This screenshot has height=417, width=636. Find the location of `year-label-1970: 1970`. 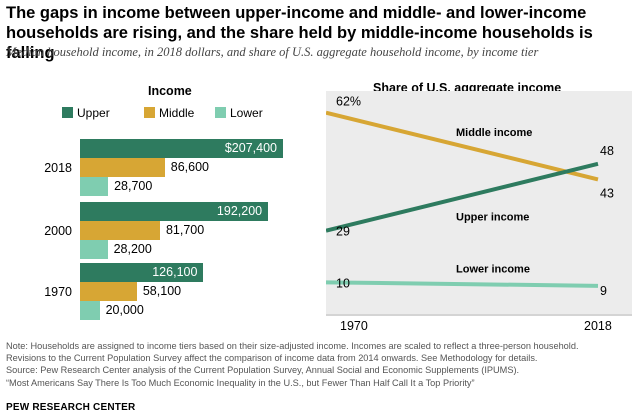

year-label-1970: 1970 is located at coordinates (58, 292).